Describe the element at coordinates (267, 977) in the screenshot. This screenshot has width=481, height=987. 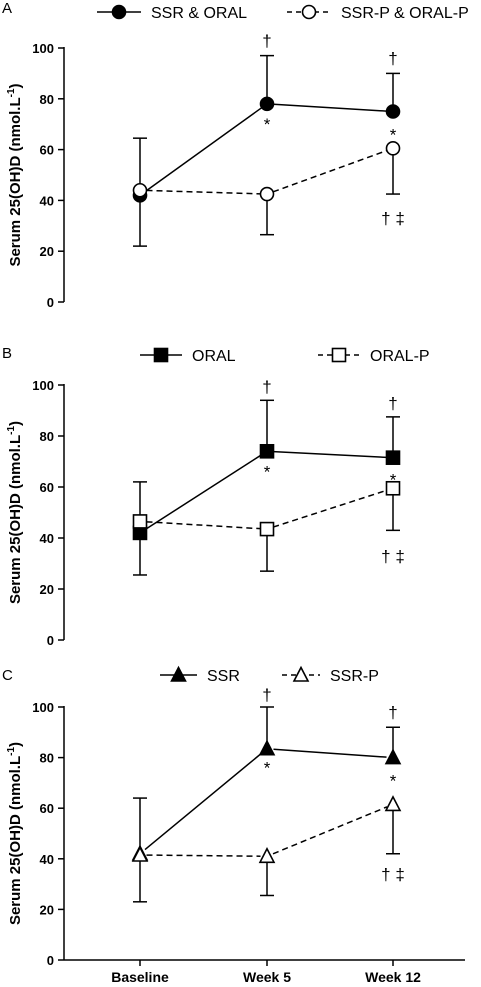
I see `x-tick-label: Week 5` at that location.